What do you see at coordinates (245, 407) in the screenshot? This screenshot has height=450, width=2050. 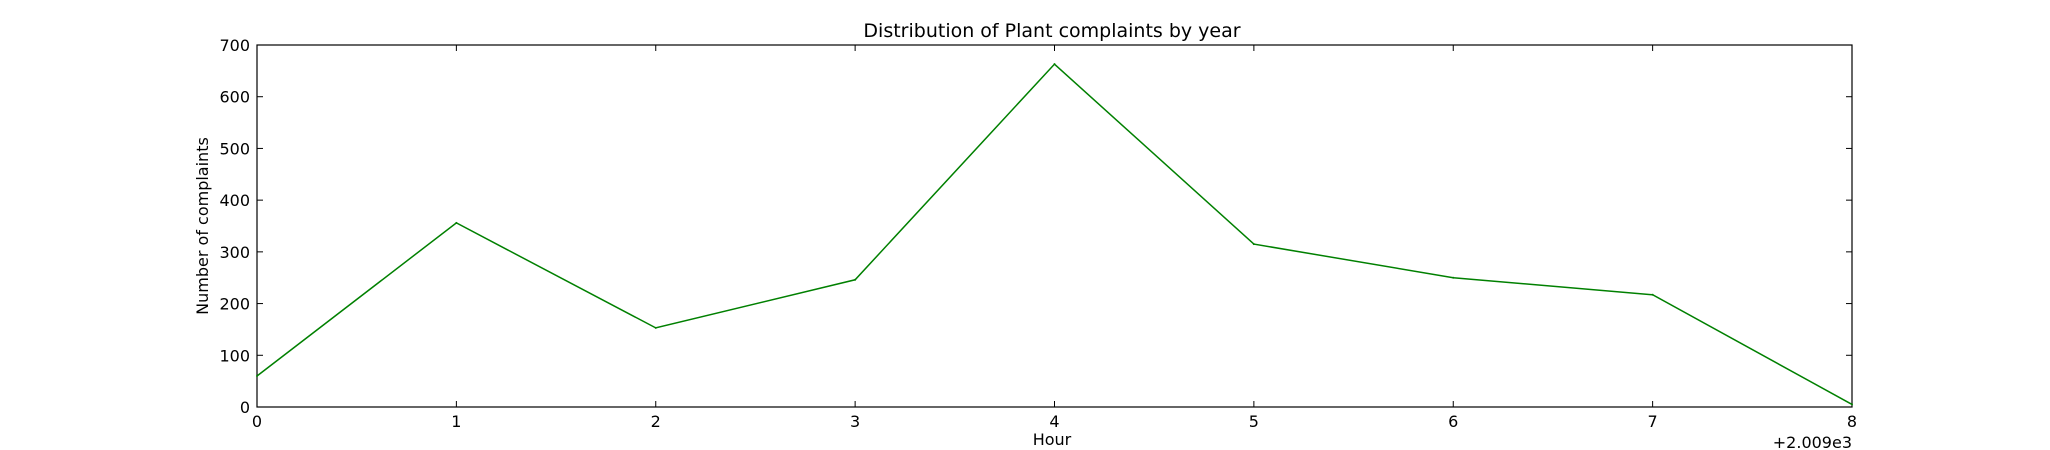 I see `y-tick-label: 0` at bounding box center [245, 407].